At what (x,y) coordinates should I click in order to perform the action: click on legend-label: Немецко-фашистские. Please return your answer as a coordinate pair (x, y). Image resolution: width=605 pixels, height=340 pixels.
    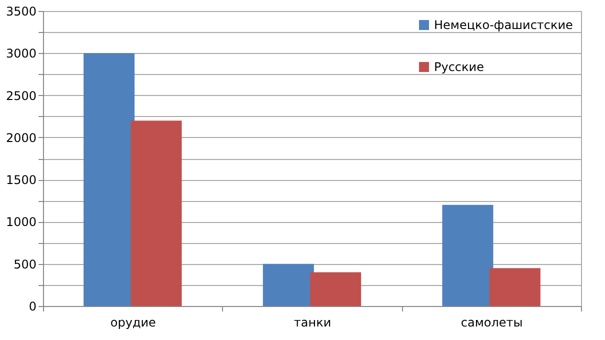
    Looking at the image, I should click on (503, 25).